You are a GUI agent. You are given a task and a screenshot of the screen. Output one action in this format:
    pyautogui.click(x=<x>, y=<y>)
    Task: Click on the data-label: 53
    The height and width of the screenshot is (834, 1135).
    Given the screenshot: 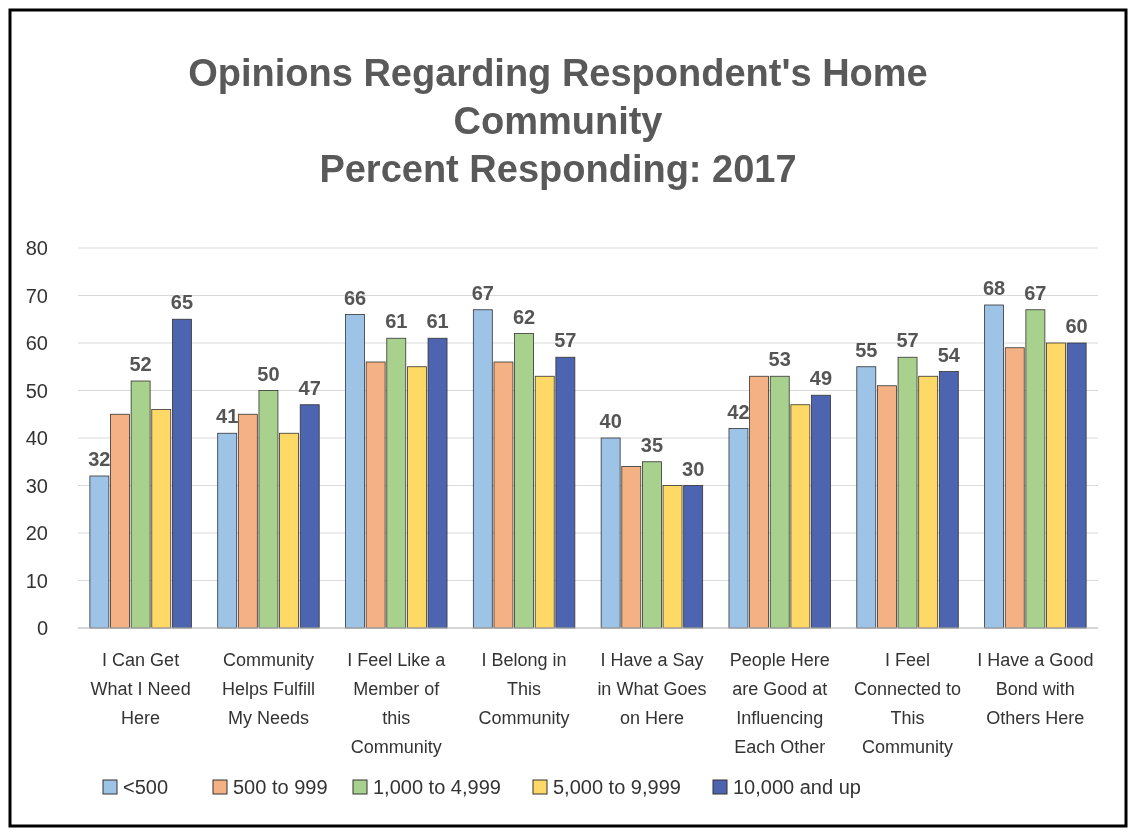 What is the action you would take?
    pyautogui.click(x=779, y=359)
    